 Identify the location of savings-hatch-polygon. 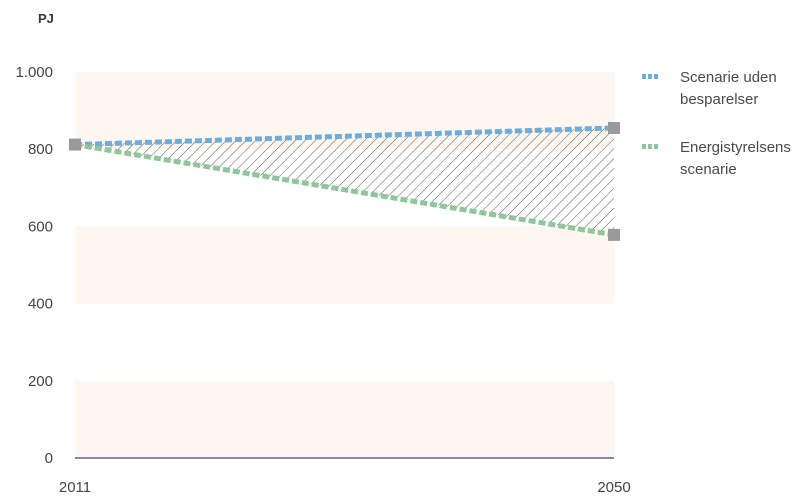
(344, 181).